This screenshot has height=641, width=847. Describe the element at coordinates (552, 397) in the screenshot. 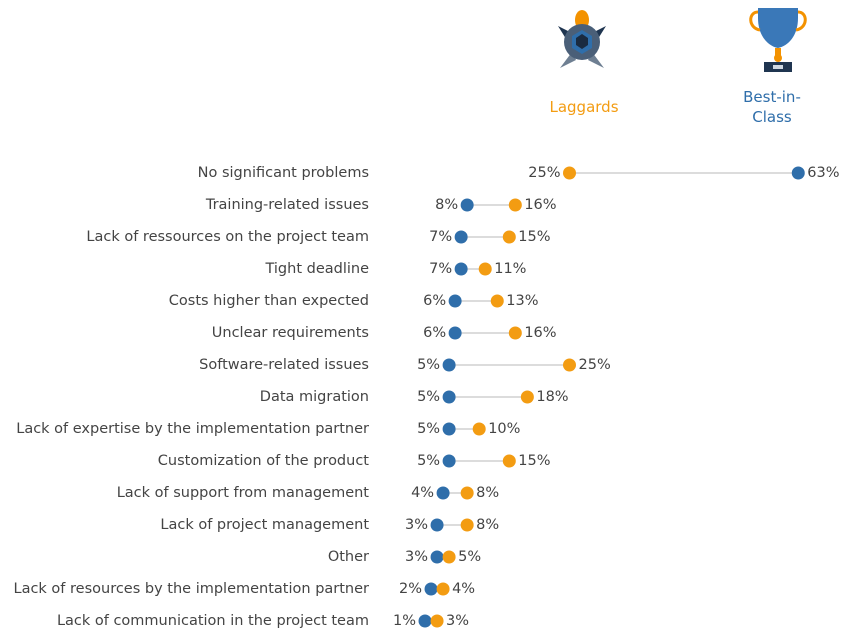

I see `value-label: 18%` at that location.